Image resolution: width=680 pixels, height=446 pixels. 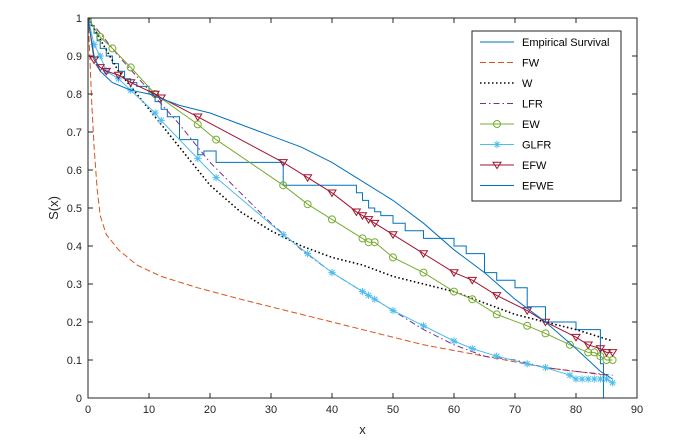 What do you see at coordinates (534, 166) in the screenshot?
I see `legend-label: EFW` at bounding box center [534, 166].